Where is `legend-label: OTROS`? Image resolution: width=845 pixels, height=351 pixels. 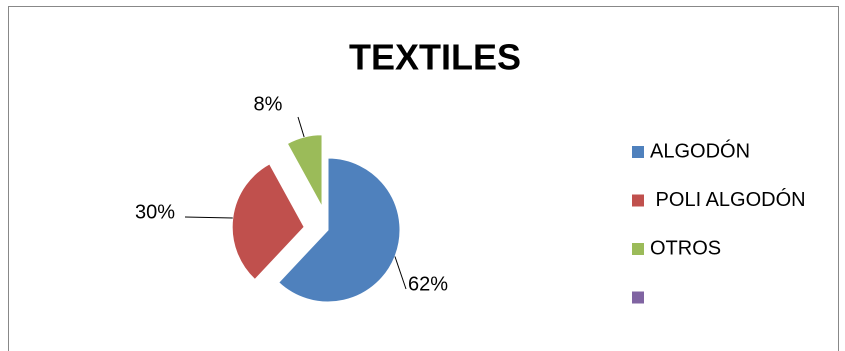 legend-label: OTROS is located at coordinates (685, 248).